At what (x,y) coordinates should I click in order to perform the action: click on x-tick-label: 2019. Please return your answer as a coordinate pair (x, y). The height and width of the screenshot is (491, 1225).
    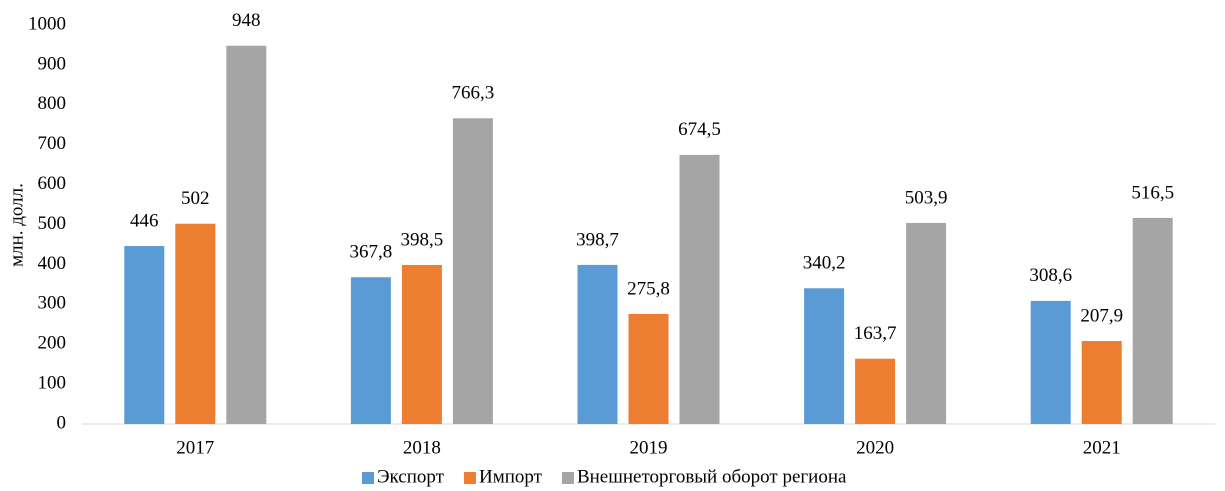
    Looking at the image, I should click on (649, 447).